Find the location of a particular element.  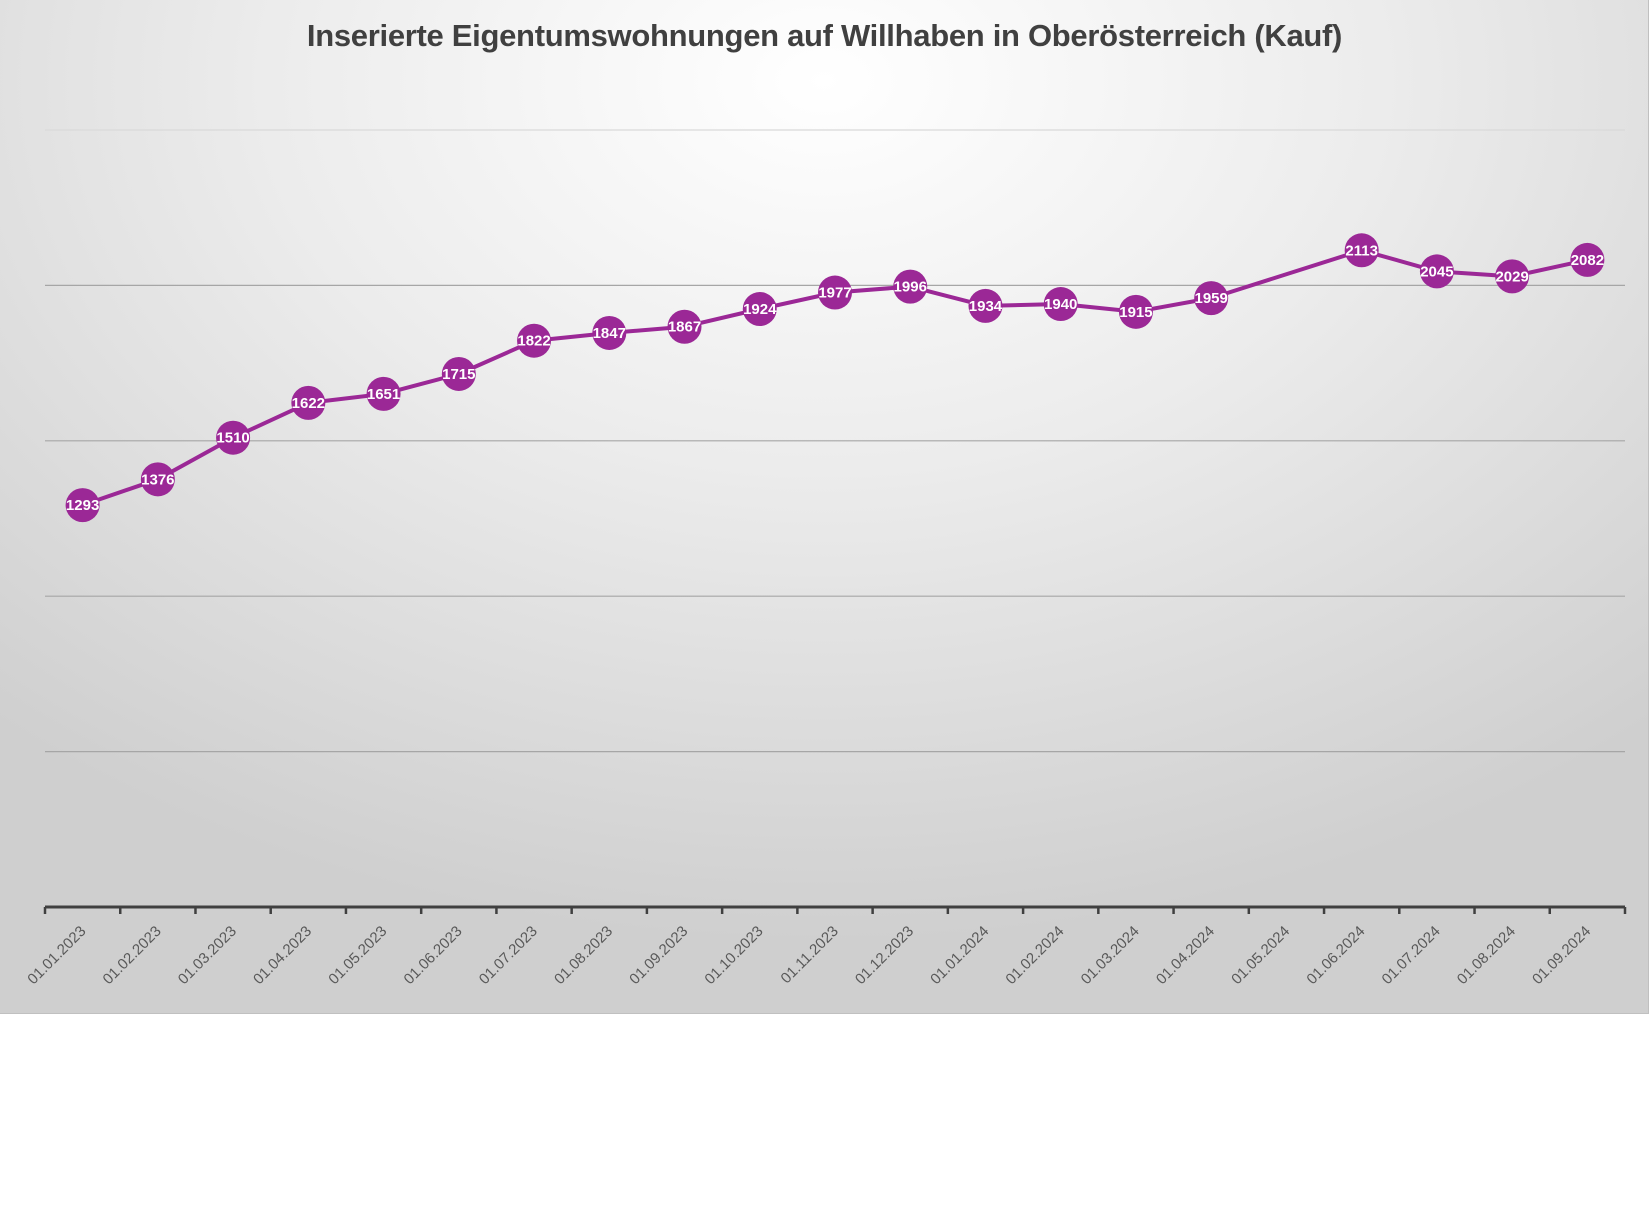

data-label: 1651 is located at coordinates (383, 394).